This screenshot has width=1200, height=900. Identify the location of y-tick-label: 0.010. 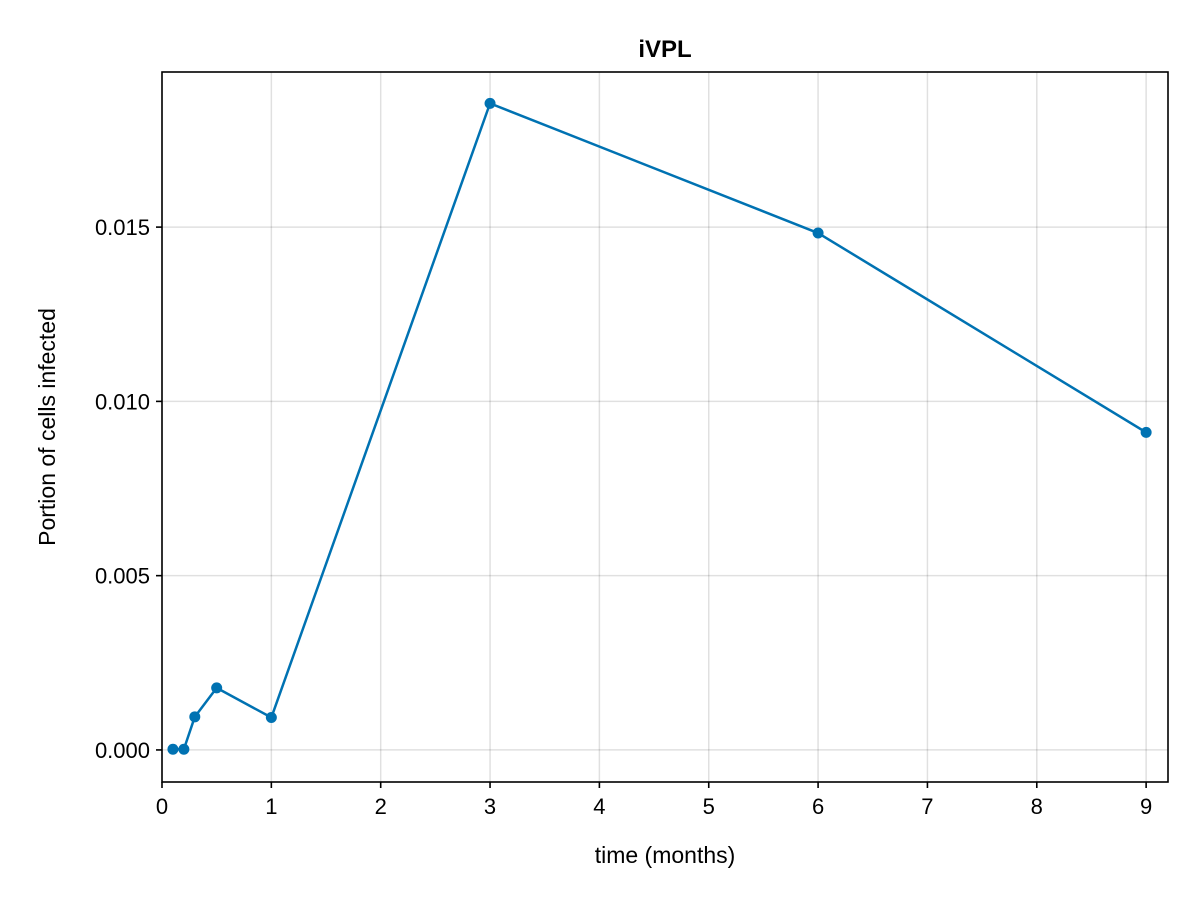
(122, 401).